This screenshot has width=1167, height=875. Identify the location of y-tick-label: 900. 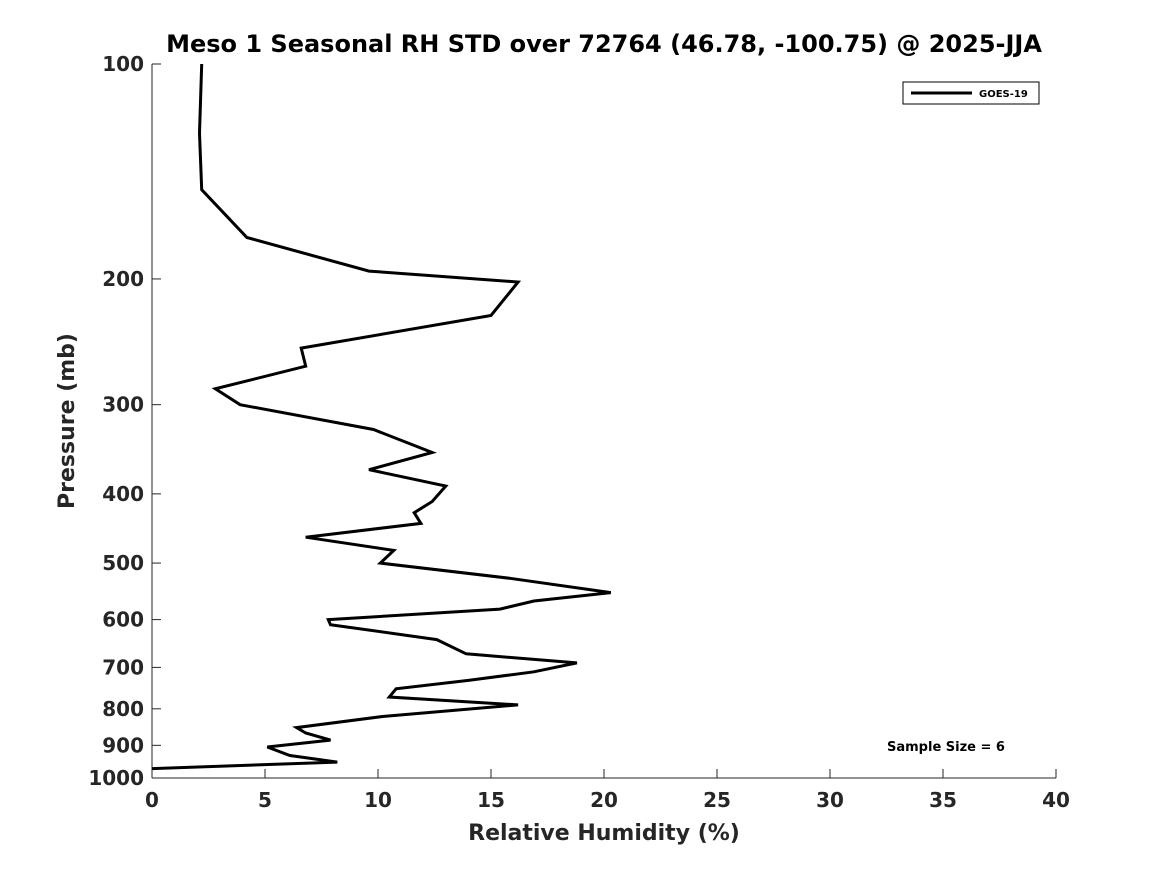
(123, 745).